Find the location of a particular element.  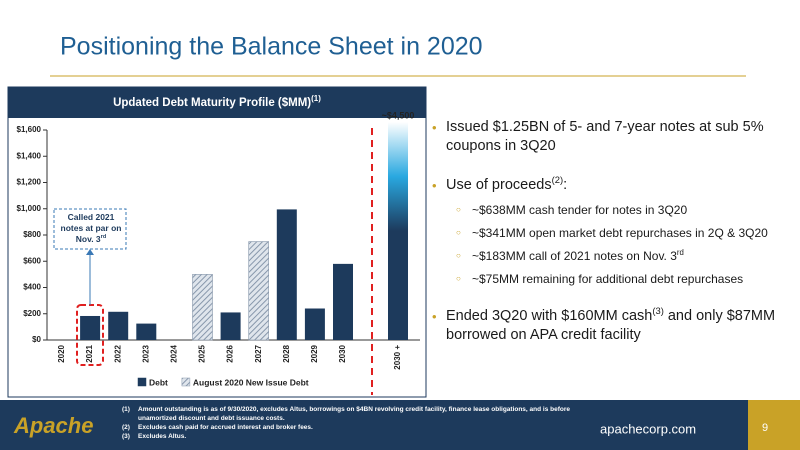

sub-bullet: ~$183MM call of 2021 notes on Nov. 3rd is located at coordinates (614, 256).